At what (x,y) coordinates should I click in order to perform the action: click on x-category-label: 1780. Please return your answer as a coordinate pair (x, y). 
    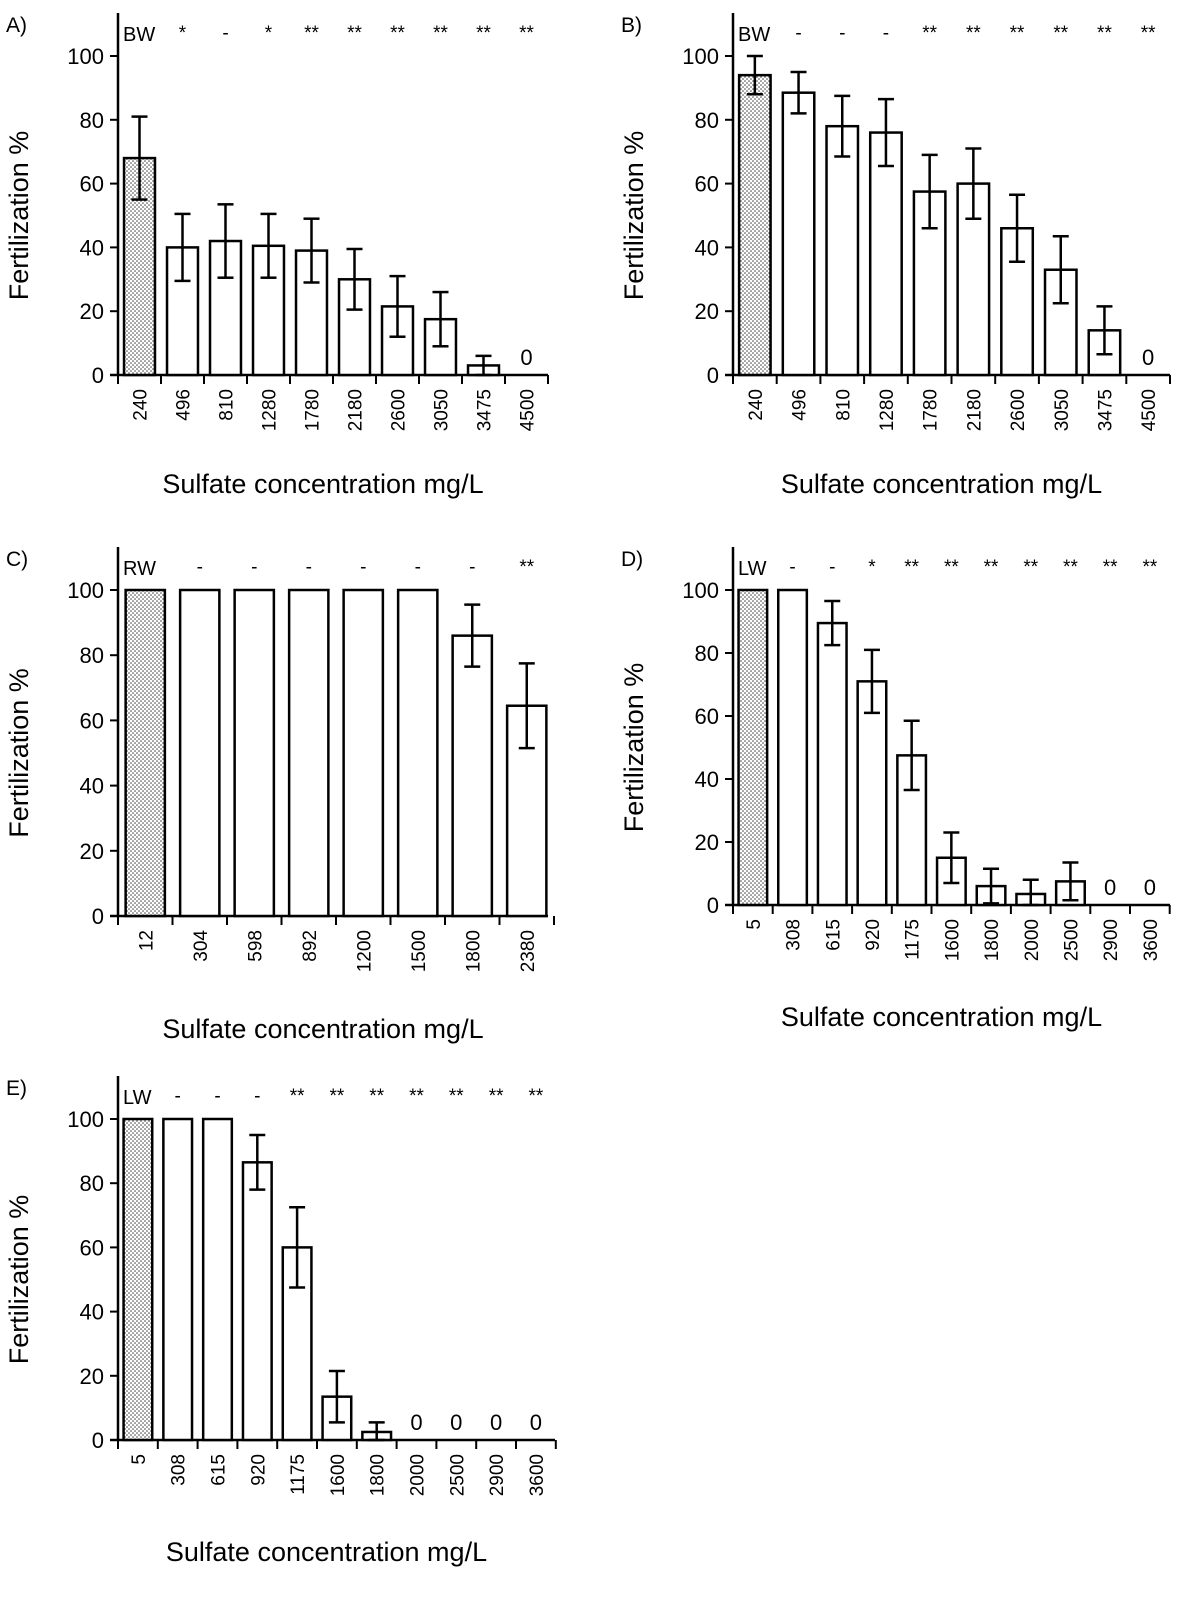
    Looking at the image, I should click on (313, 410).